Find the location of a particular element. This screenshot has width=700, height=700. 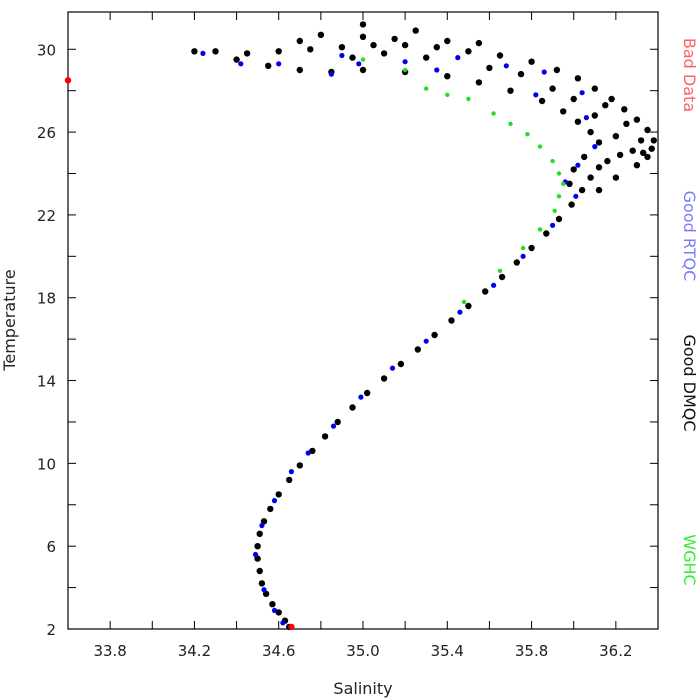

x-tick-label: 34.6 is located at coordinates (278, 651).